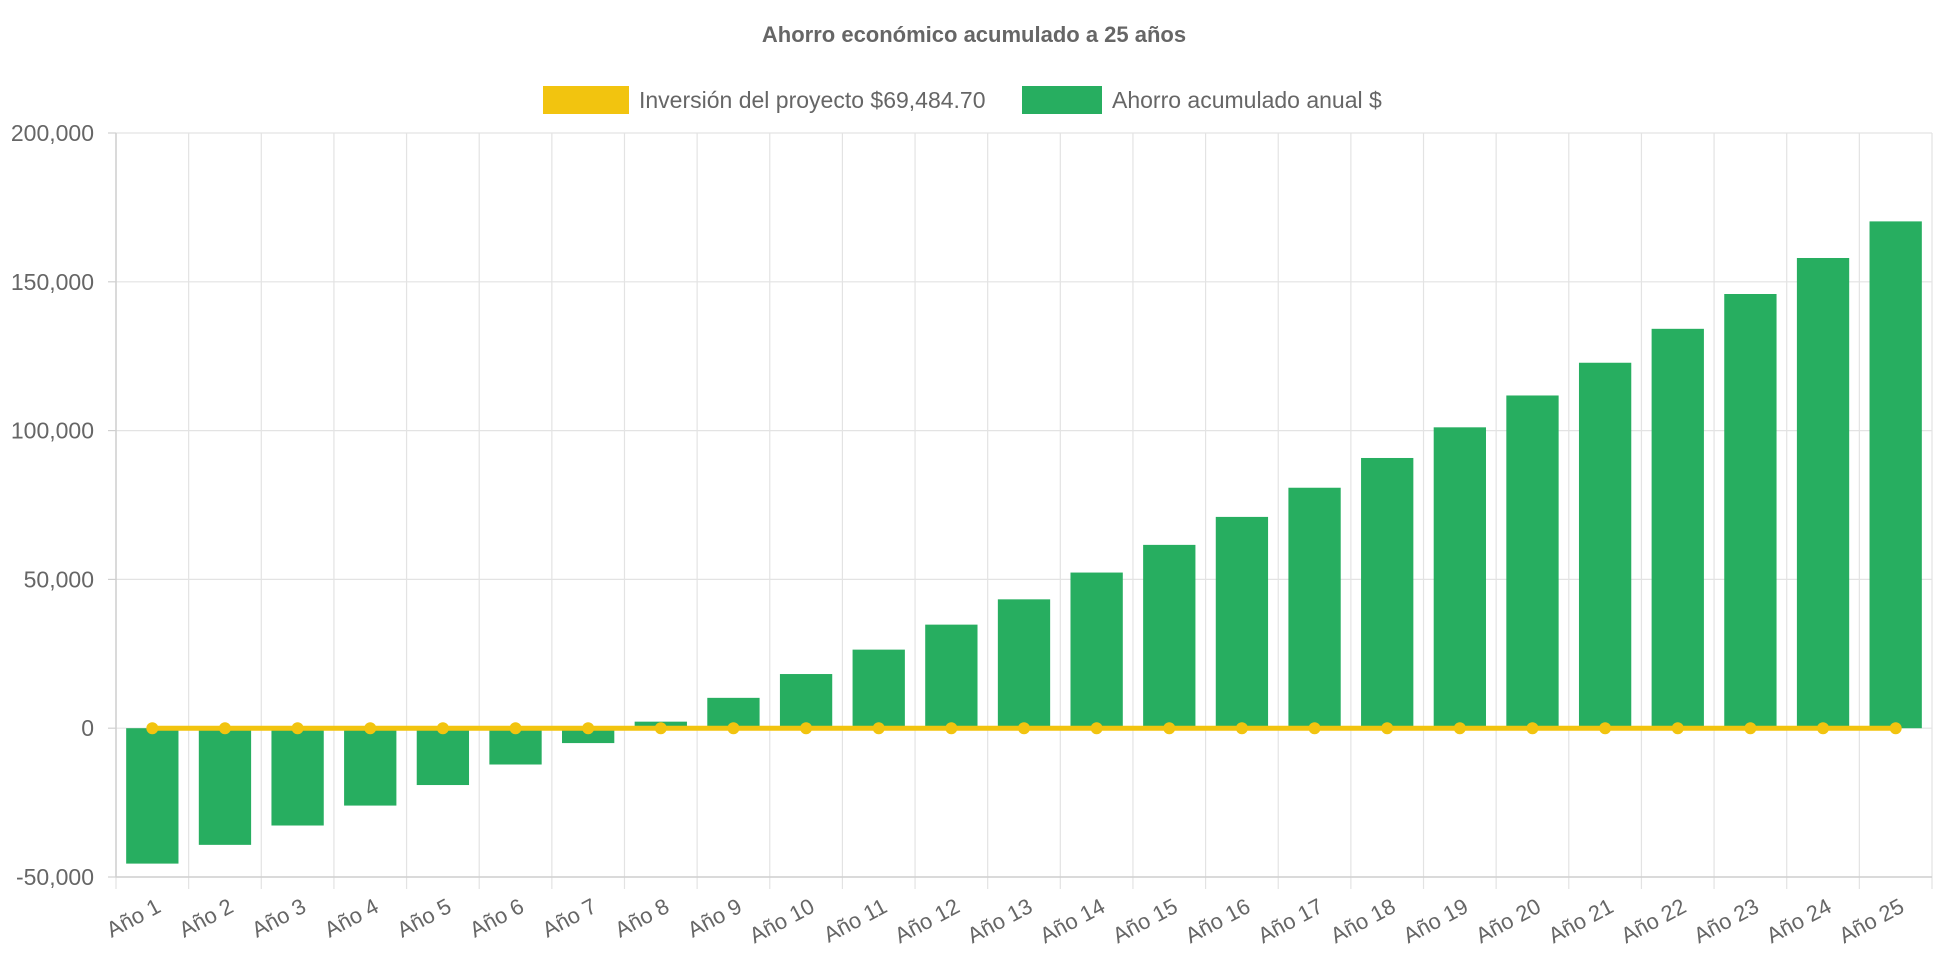 The image size is (1942, 975). What do you see at coordinates (642, 917) in the screenshot?
I see `x-tick-label: Año 8` at bounding box center [642, 917].